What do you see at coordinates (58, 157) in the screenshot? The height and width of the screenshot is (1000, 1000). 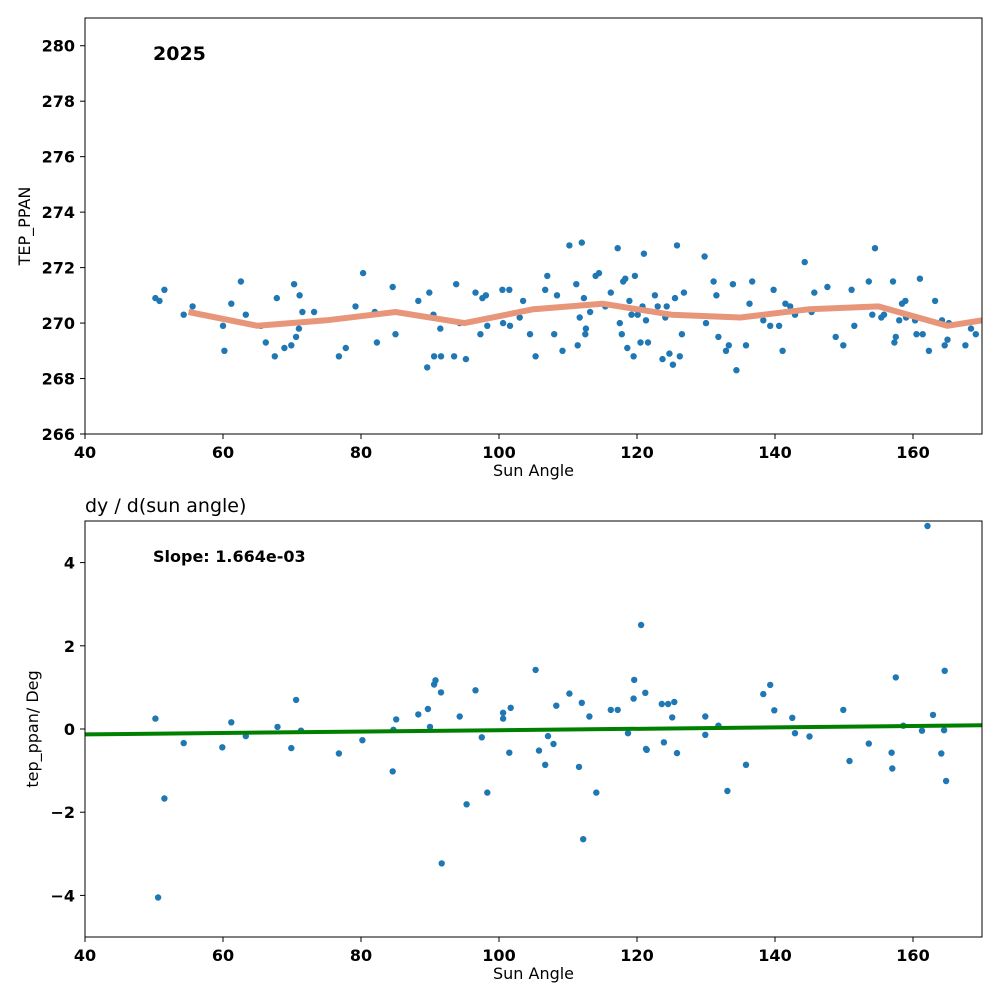 I see `y-tick-label: 276` at bounding box center [58, 157].